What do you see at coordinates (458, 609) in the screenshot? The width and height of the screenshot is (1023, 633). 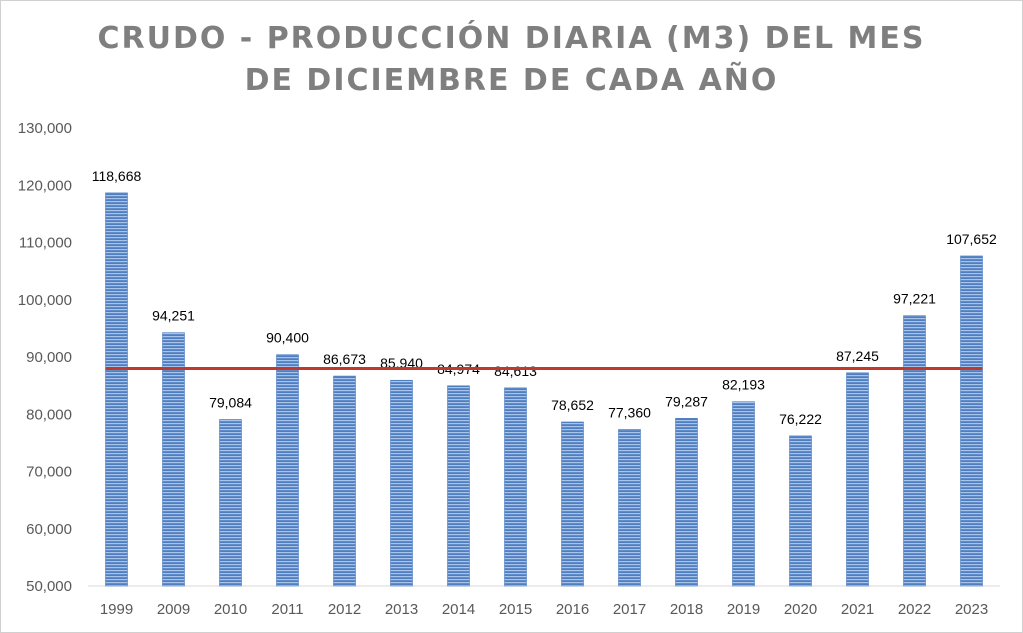 I see `x-tick-label: 2014` at bounding box center [458, 609].